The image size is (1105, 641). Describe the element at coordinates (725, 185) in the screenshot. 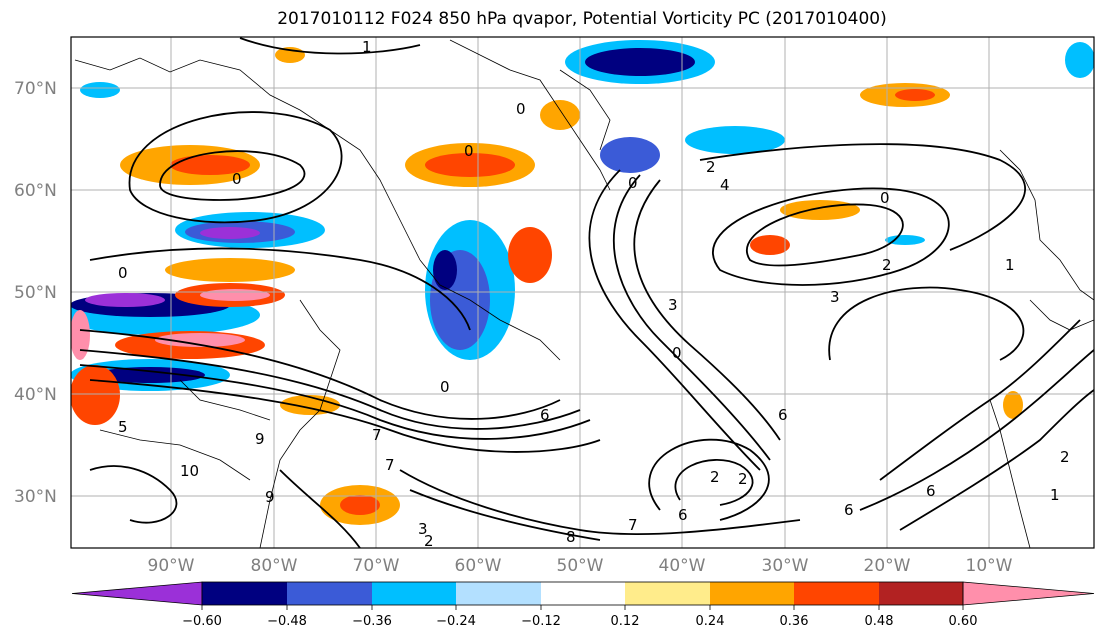

I see `contour-label: 4` at that location.